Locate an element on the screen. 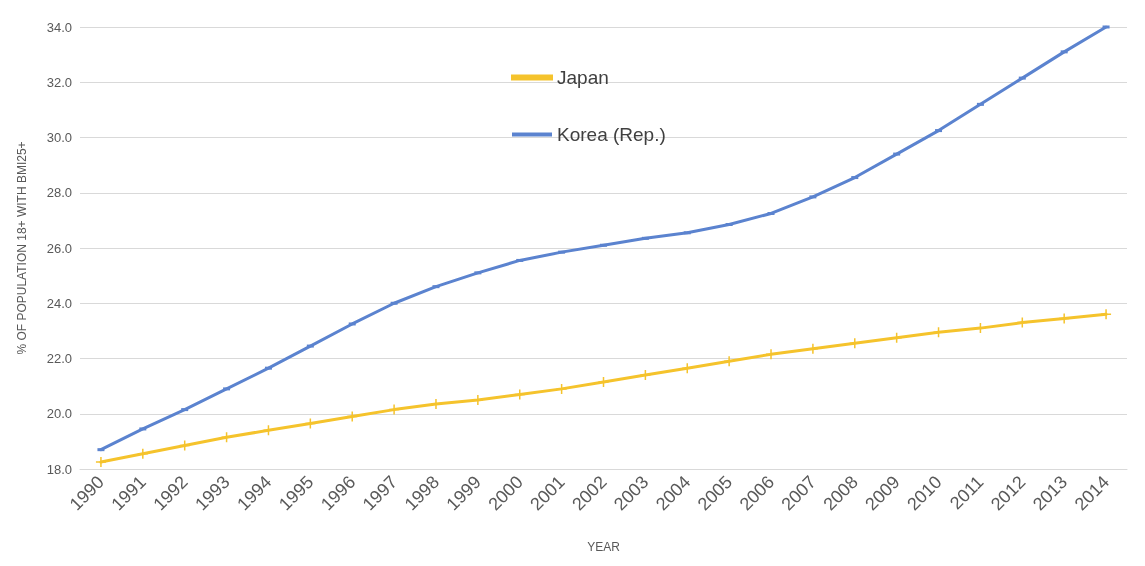 The height and width of the screenshot is (566, 1145). y-tick-label: 34.0 is located at coordinates (59, 27).